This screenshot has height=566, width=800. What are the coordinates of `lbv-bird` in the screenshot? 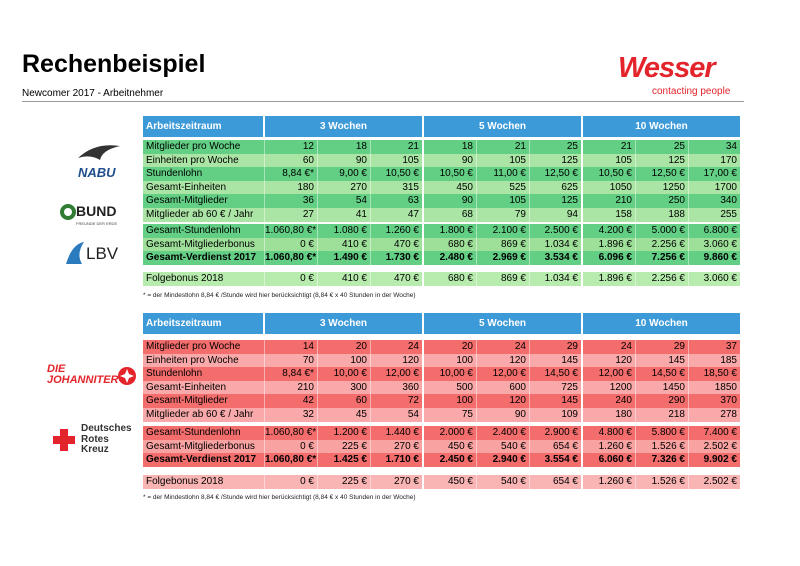 It's located at (75, 253).